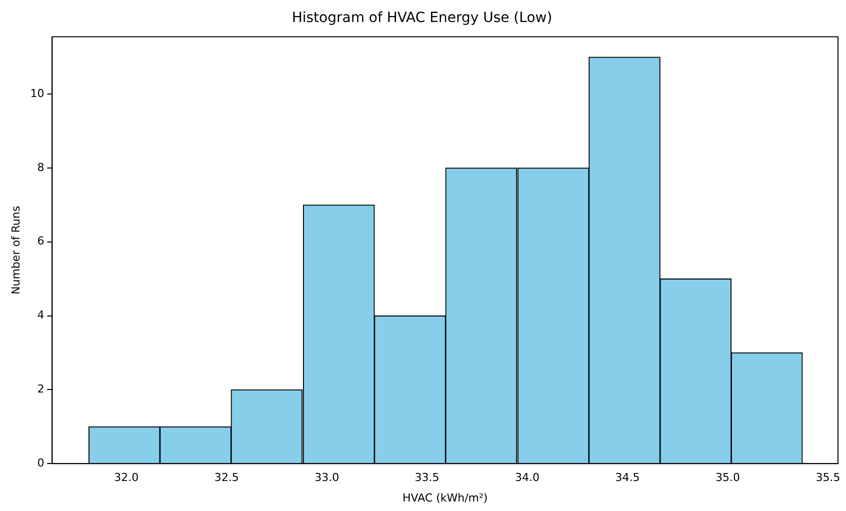 The image size is (846, 511). Describe the element at coordinates (126, 477) in the screenshot. I see `x-tick-label: 32.0` at that location.